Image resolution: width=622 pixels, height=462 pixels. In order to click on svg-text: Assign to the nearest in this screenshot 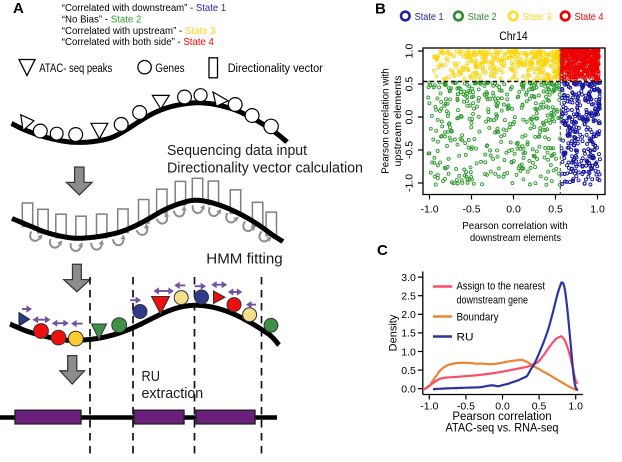, I will do `click(501, 287)`.